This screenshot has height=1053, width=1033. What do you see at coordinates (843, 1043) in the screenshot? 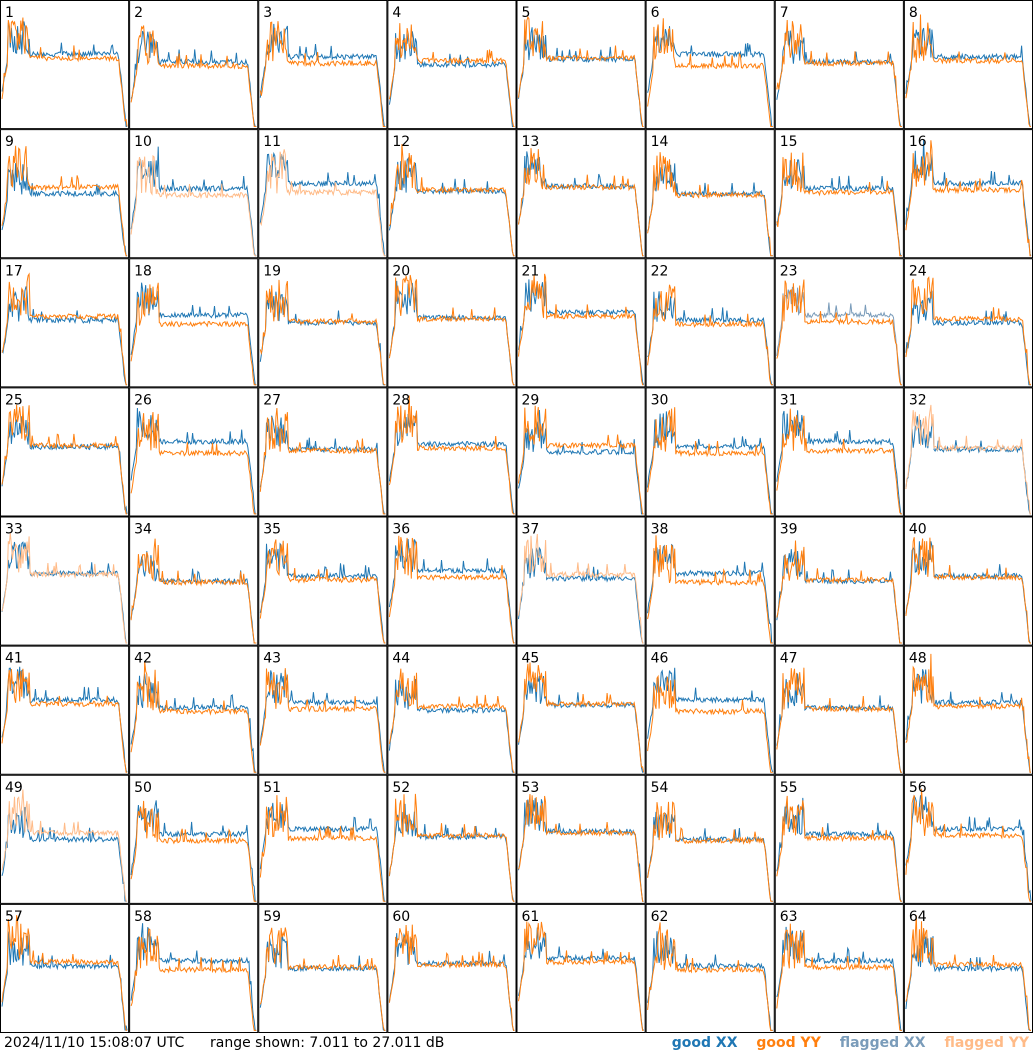
I see `legend: good XX good YY flagged XX flagged YY` at bounding box center [843, 1043].